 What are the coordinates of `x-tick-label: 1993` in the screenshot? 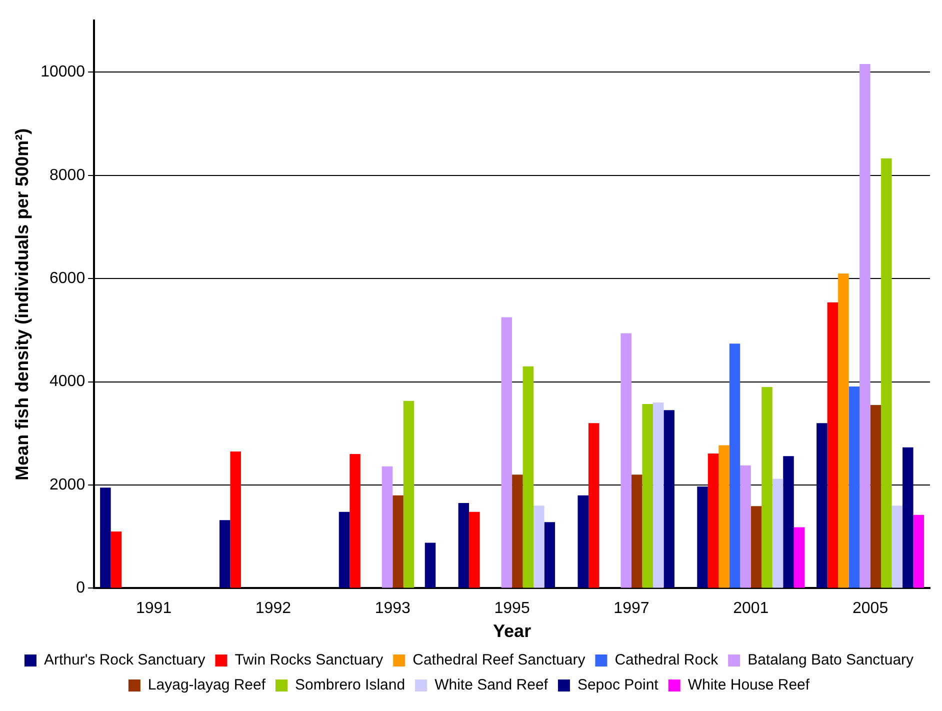 It's located at (392, 609).